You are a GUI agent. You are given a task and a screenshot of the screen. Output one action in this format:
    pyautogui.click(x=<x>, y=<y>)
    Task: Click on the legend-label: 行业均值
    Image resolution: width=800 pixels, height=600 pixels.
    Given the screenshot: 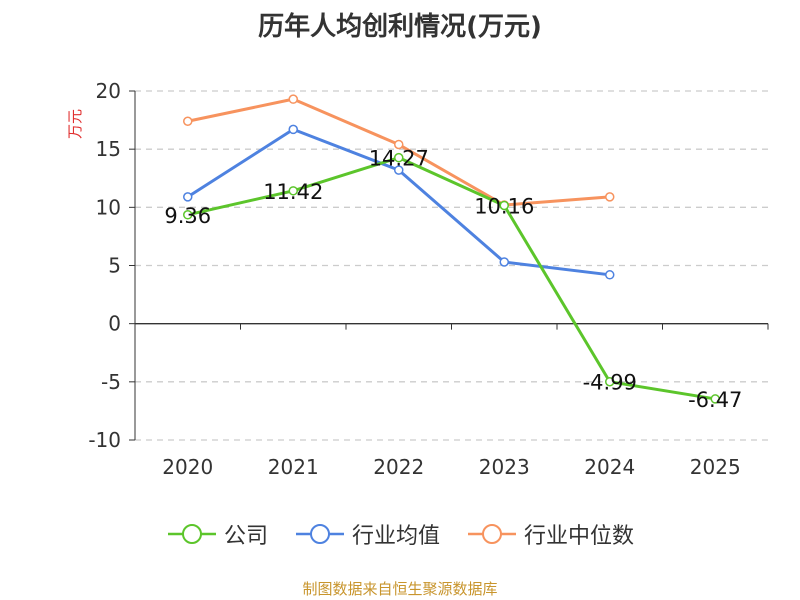 What is the action you would take?
    pyautogui.click(x=395, y=536)
    